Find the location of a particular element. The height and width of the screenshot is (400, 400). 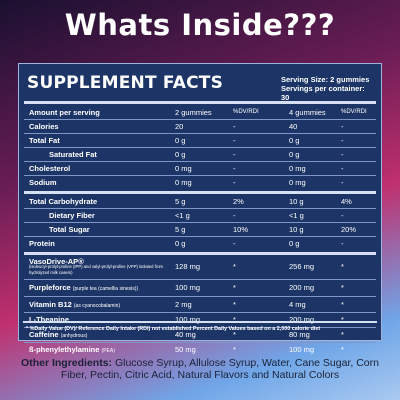

ingredient-note: (purple tea (camellia sinesis)) is located at coordinates (105, 289).